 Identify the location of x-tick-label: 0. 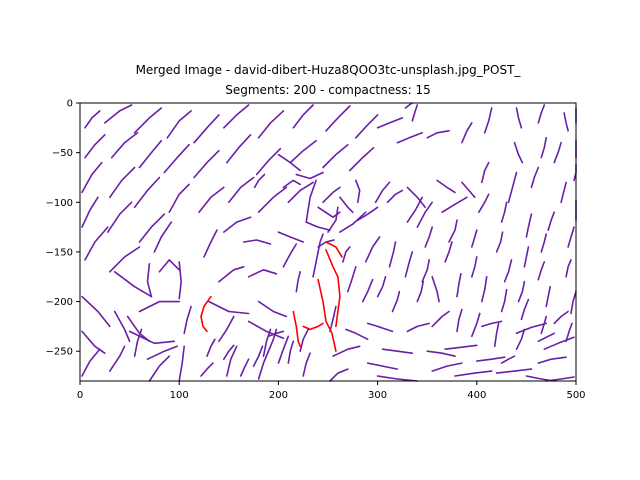
(80, 395).